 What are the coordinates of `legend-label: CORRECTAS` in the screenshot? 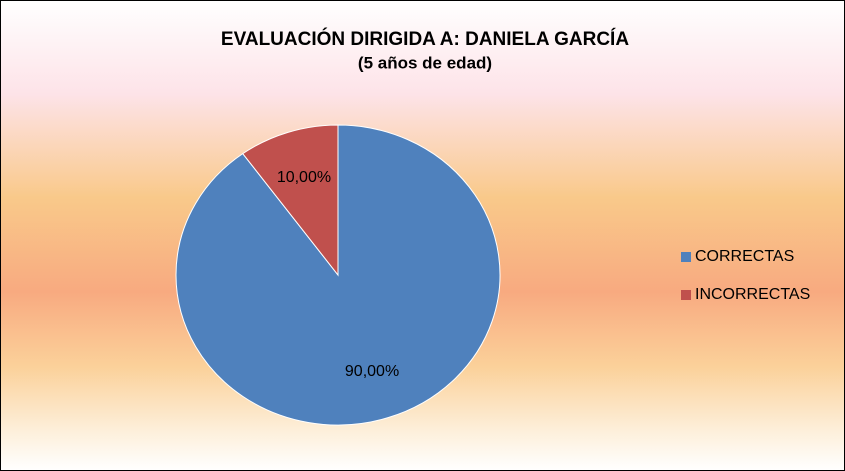 It's located at (744, 256).